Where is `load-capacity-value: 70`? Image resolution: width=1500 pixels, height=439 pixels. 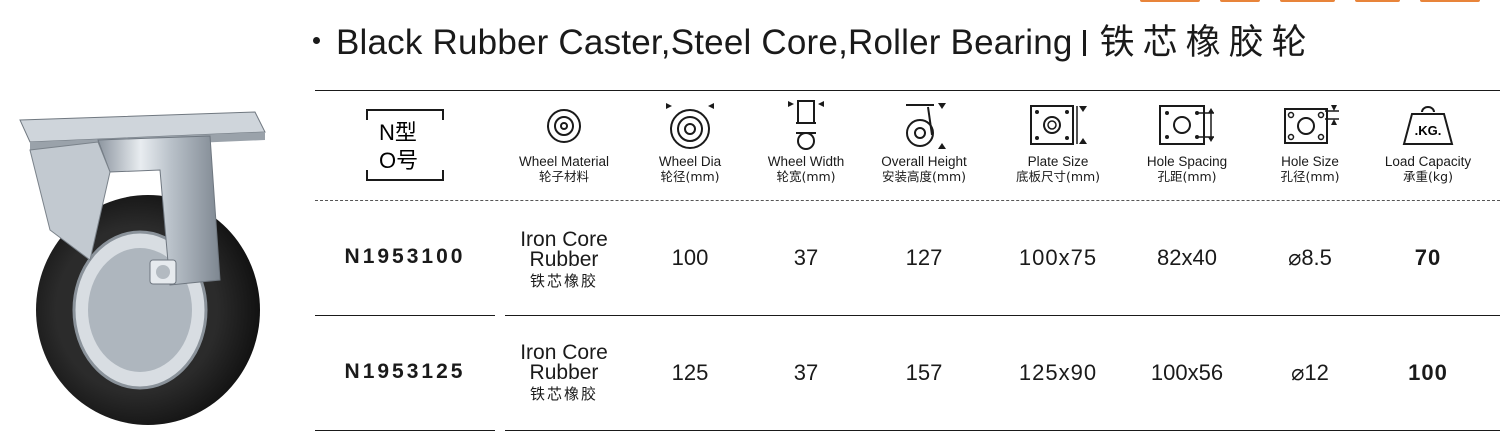
load-capacity-value: 70 is located at coordinates (1428, 257).